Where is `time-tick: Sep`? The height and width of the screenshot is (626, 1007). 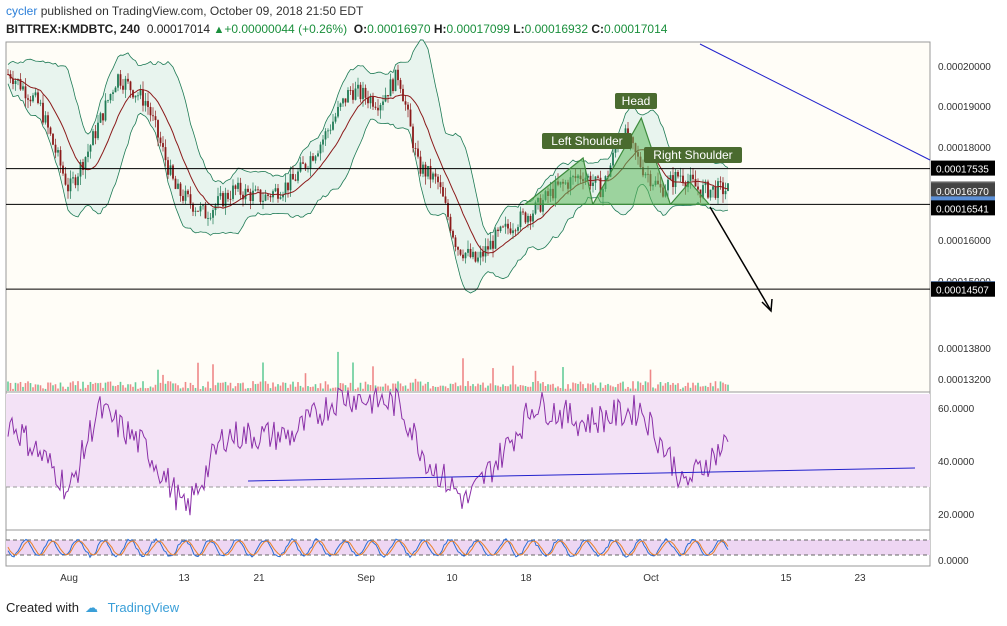 time-tick: Sep is located at coordinates (366, 578).